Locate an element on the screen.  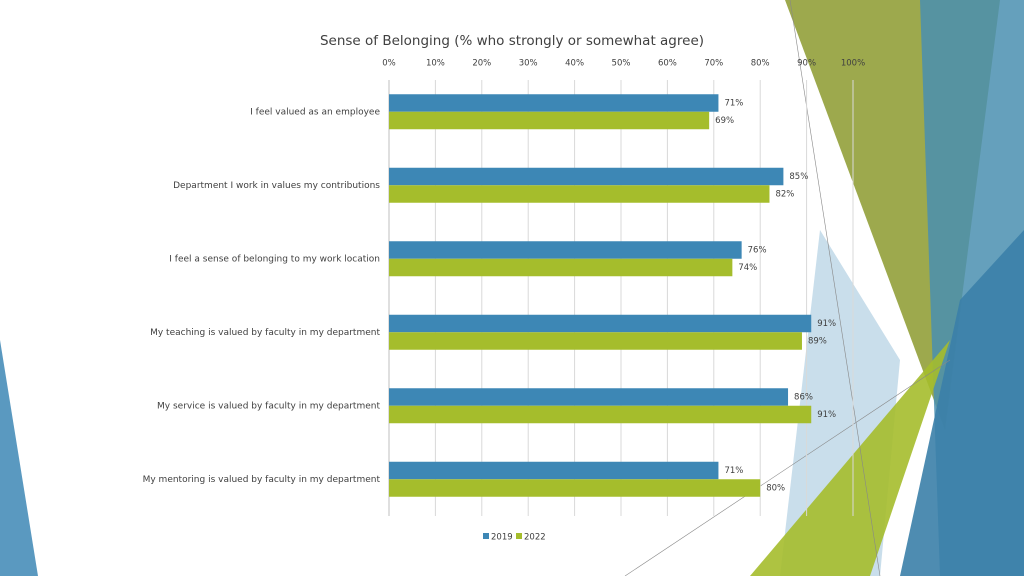
value-label: 76% is located at coordinates (757, 251).